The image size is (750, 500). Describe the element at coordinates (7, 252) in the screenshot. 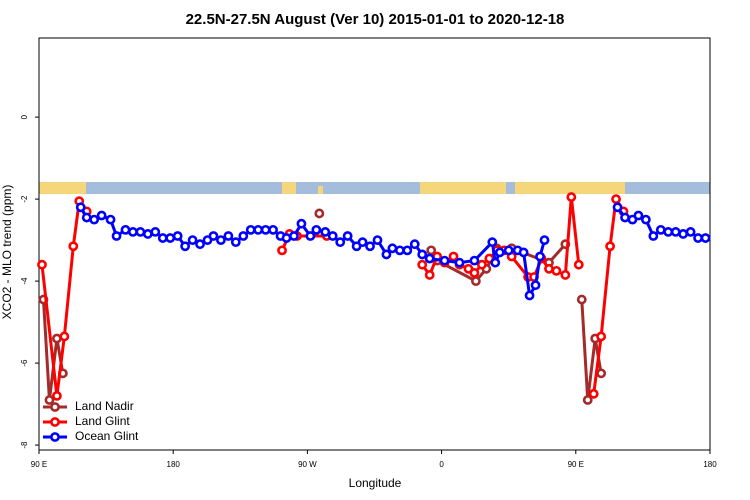

I see `y-axis-label: XCO2 - MLO trend (ppm)` at that location.